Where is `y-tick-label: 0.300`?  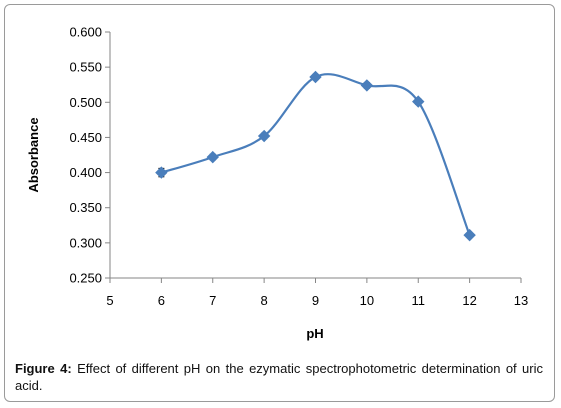
y-tick-label: 0.300 is located at coordinates (85, 242).